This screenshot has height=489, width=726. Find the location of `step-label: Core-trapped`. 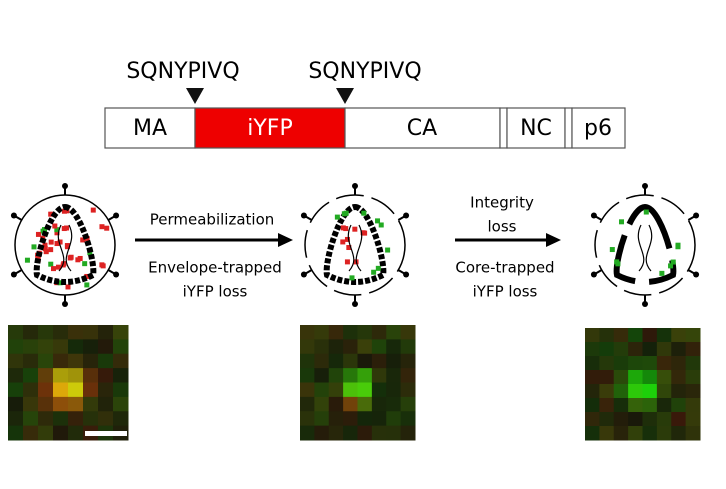

step-label: Core-trapped is located at coordinates (504, 268).